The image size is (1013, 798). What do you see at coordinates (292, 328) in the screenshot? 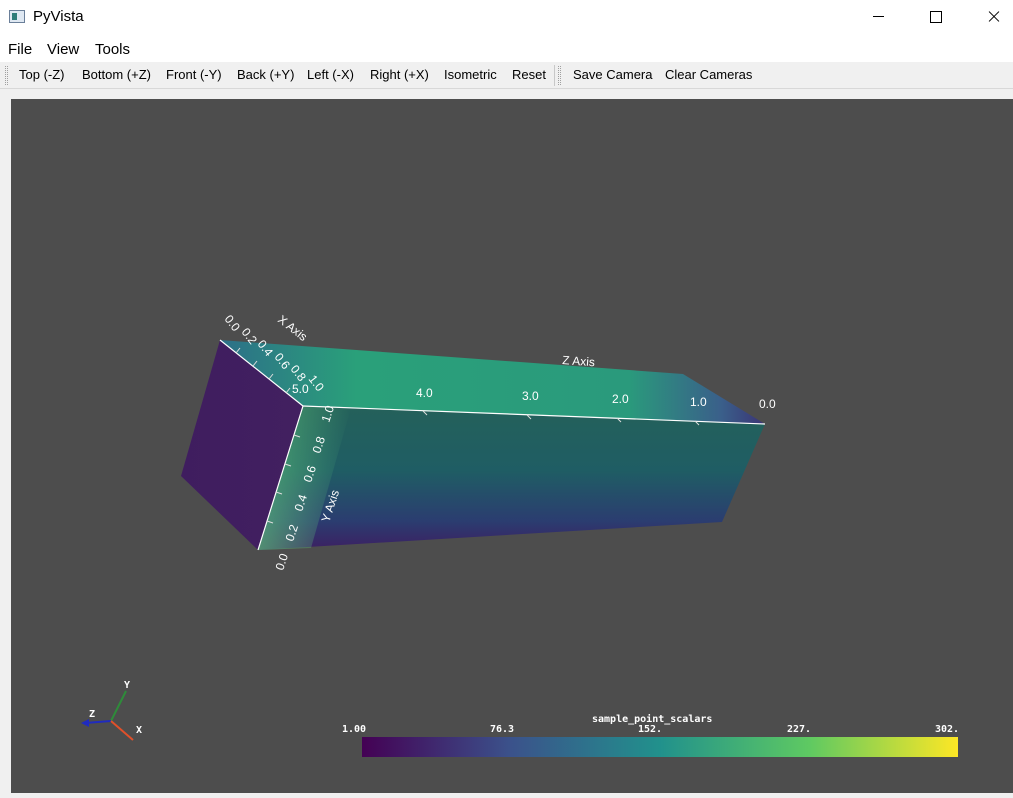
I see `x-axis-title: X Axis` at bounding box center [292, 328].